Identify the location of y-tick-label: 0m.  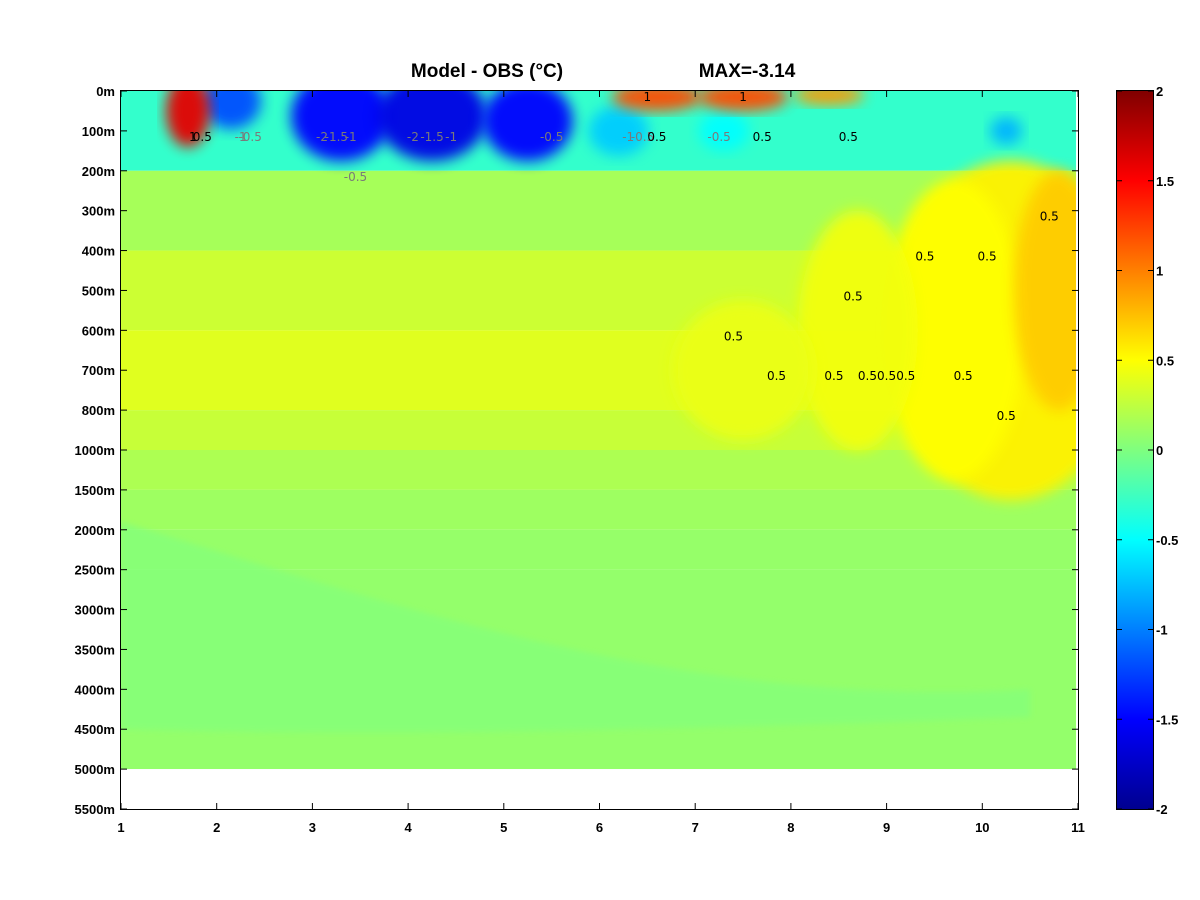
(105, 91).